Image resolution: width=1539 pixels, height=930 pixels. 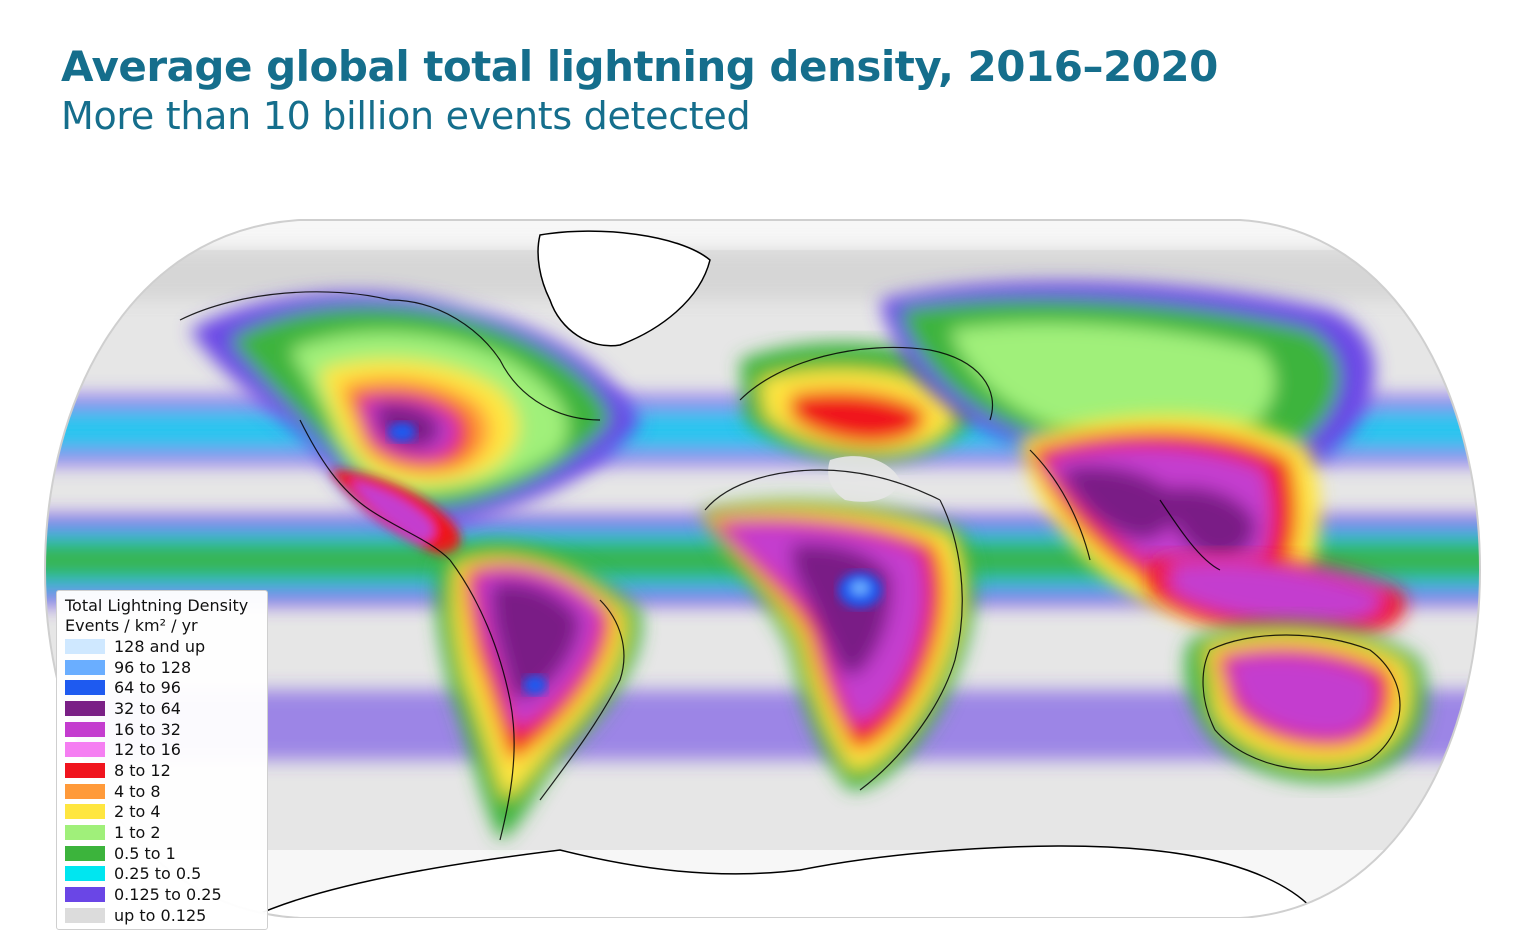 What do you see at coordinates (624, 288) in the screenshot?
I see `greenland-landmass` at bounding box center [624, 288].